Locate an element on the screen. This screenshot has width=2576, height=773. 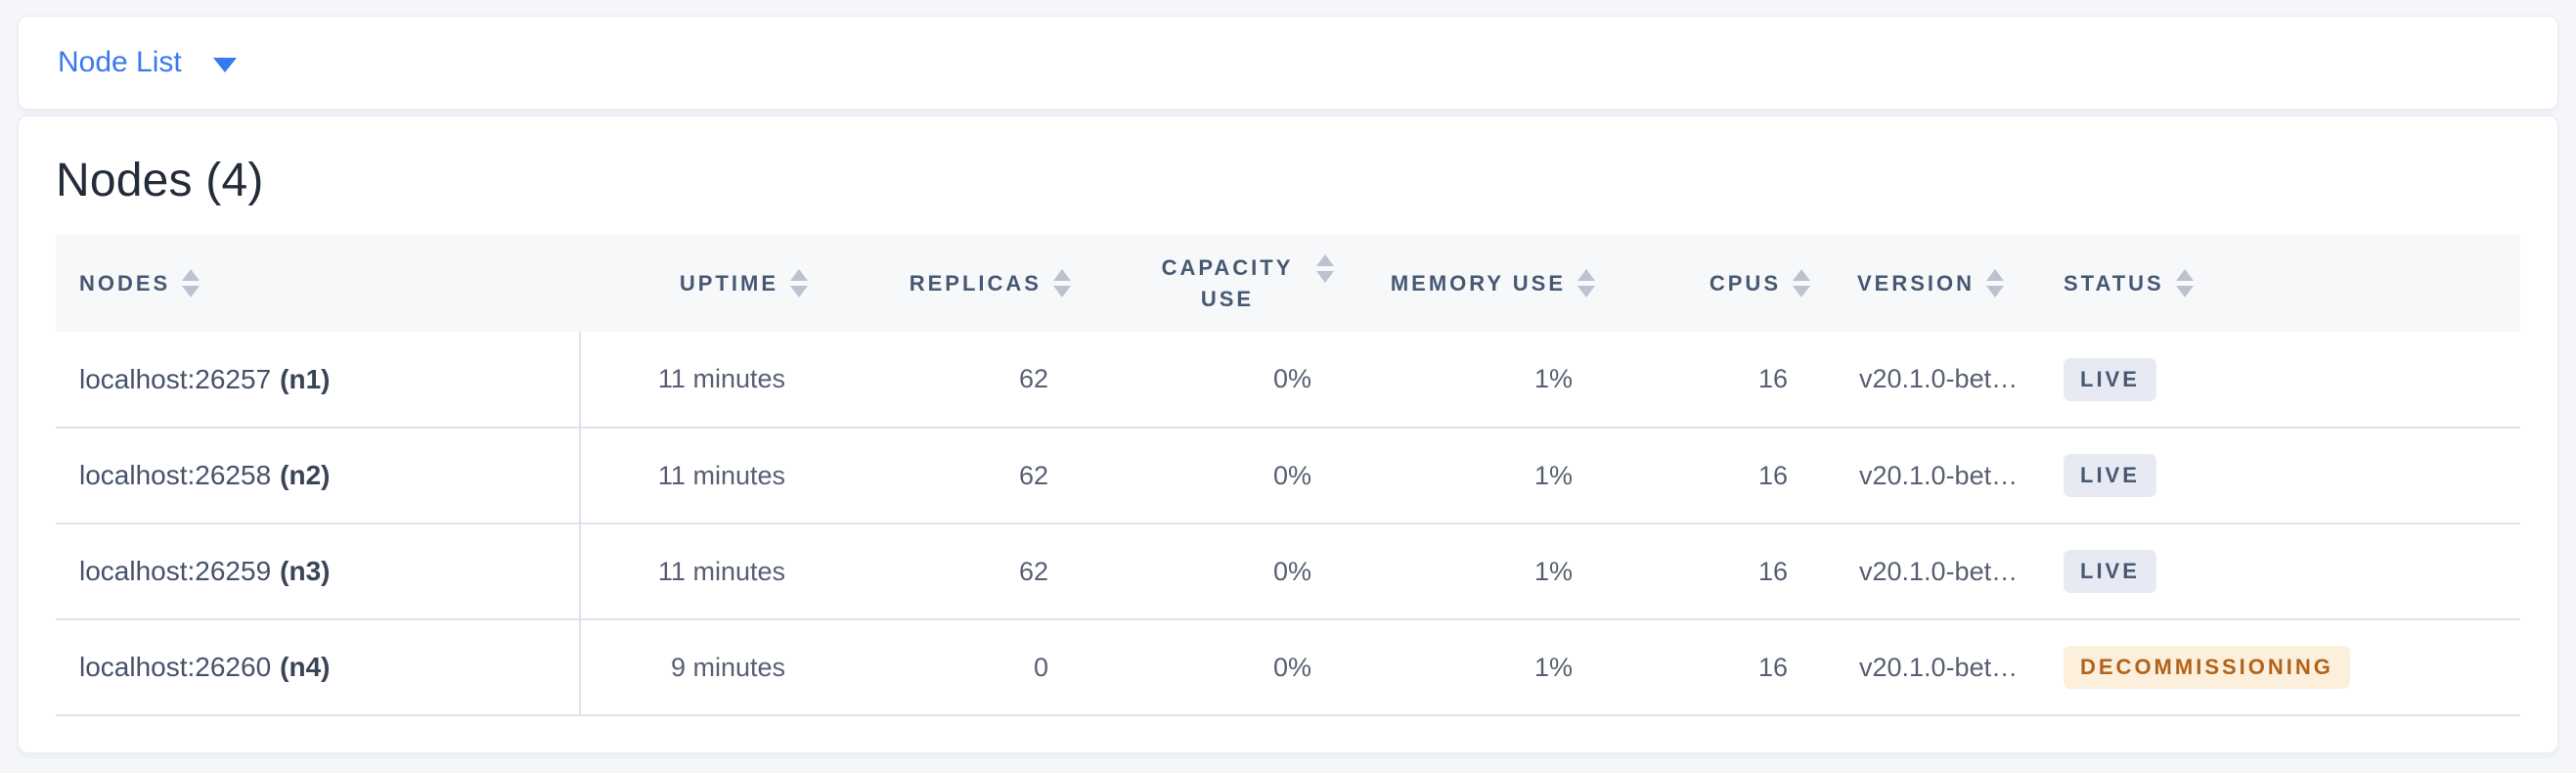
node-address: localhost:26259 is located at coordinates (175, 571).